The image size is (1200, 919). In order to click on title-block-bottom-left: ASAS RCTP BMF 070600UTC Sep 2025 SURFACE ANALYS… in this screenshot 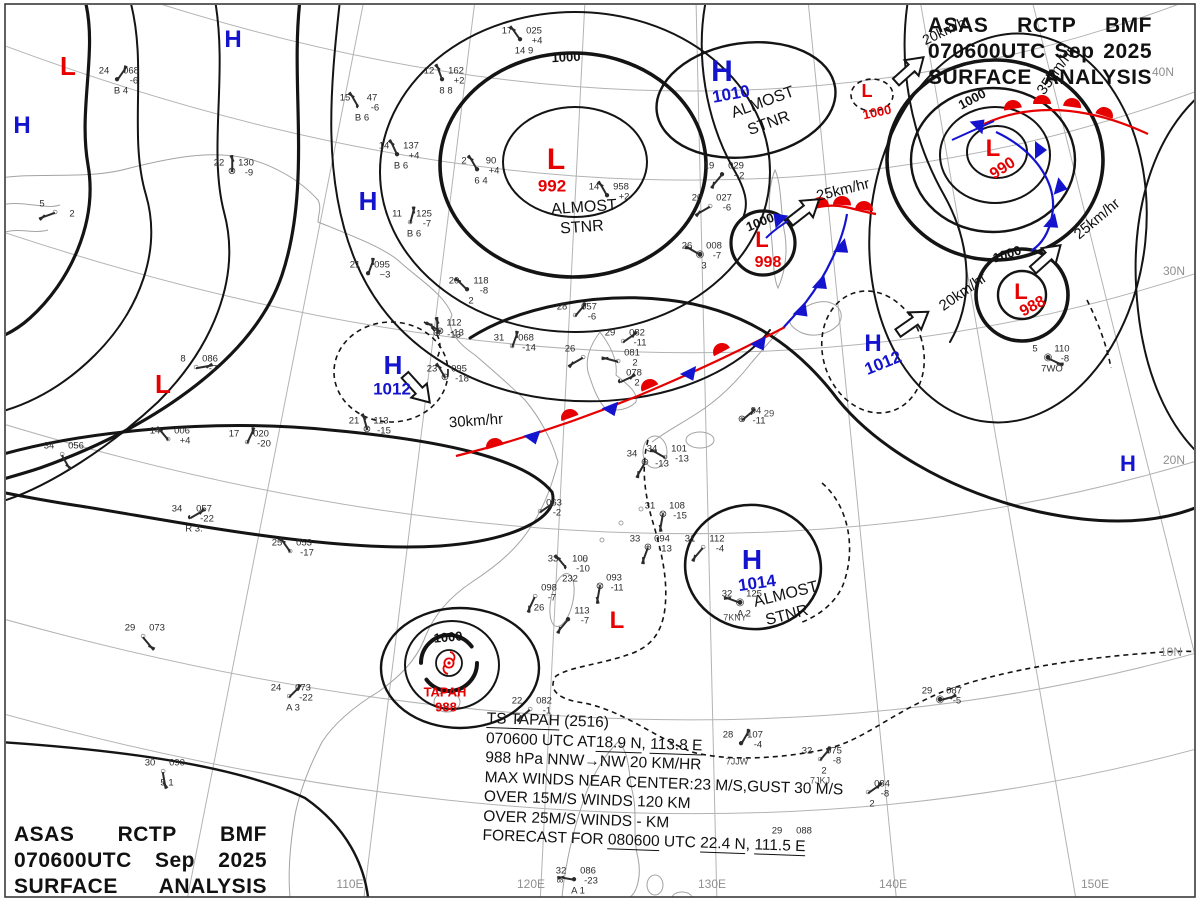, I will do `click(140, 861)`.